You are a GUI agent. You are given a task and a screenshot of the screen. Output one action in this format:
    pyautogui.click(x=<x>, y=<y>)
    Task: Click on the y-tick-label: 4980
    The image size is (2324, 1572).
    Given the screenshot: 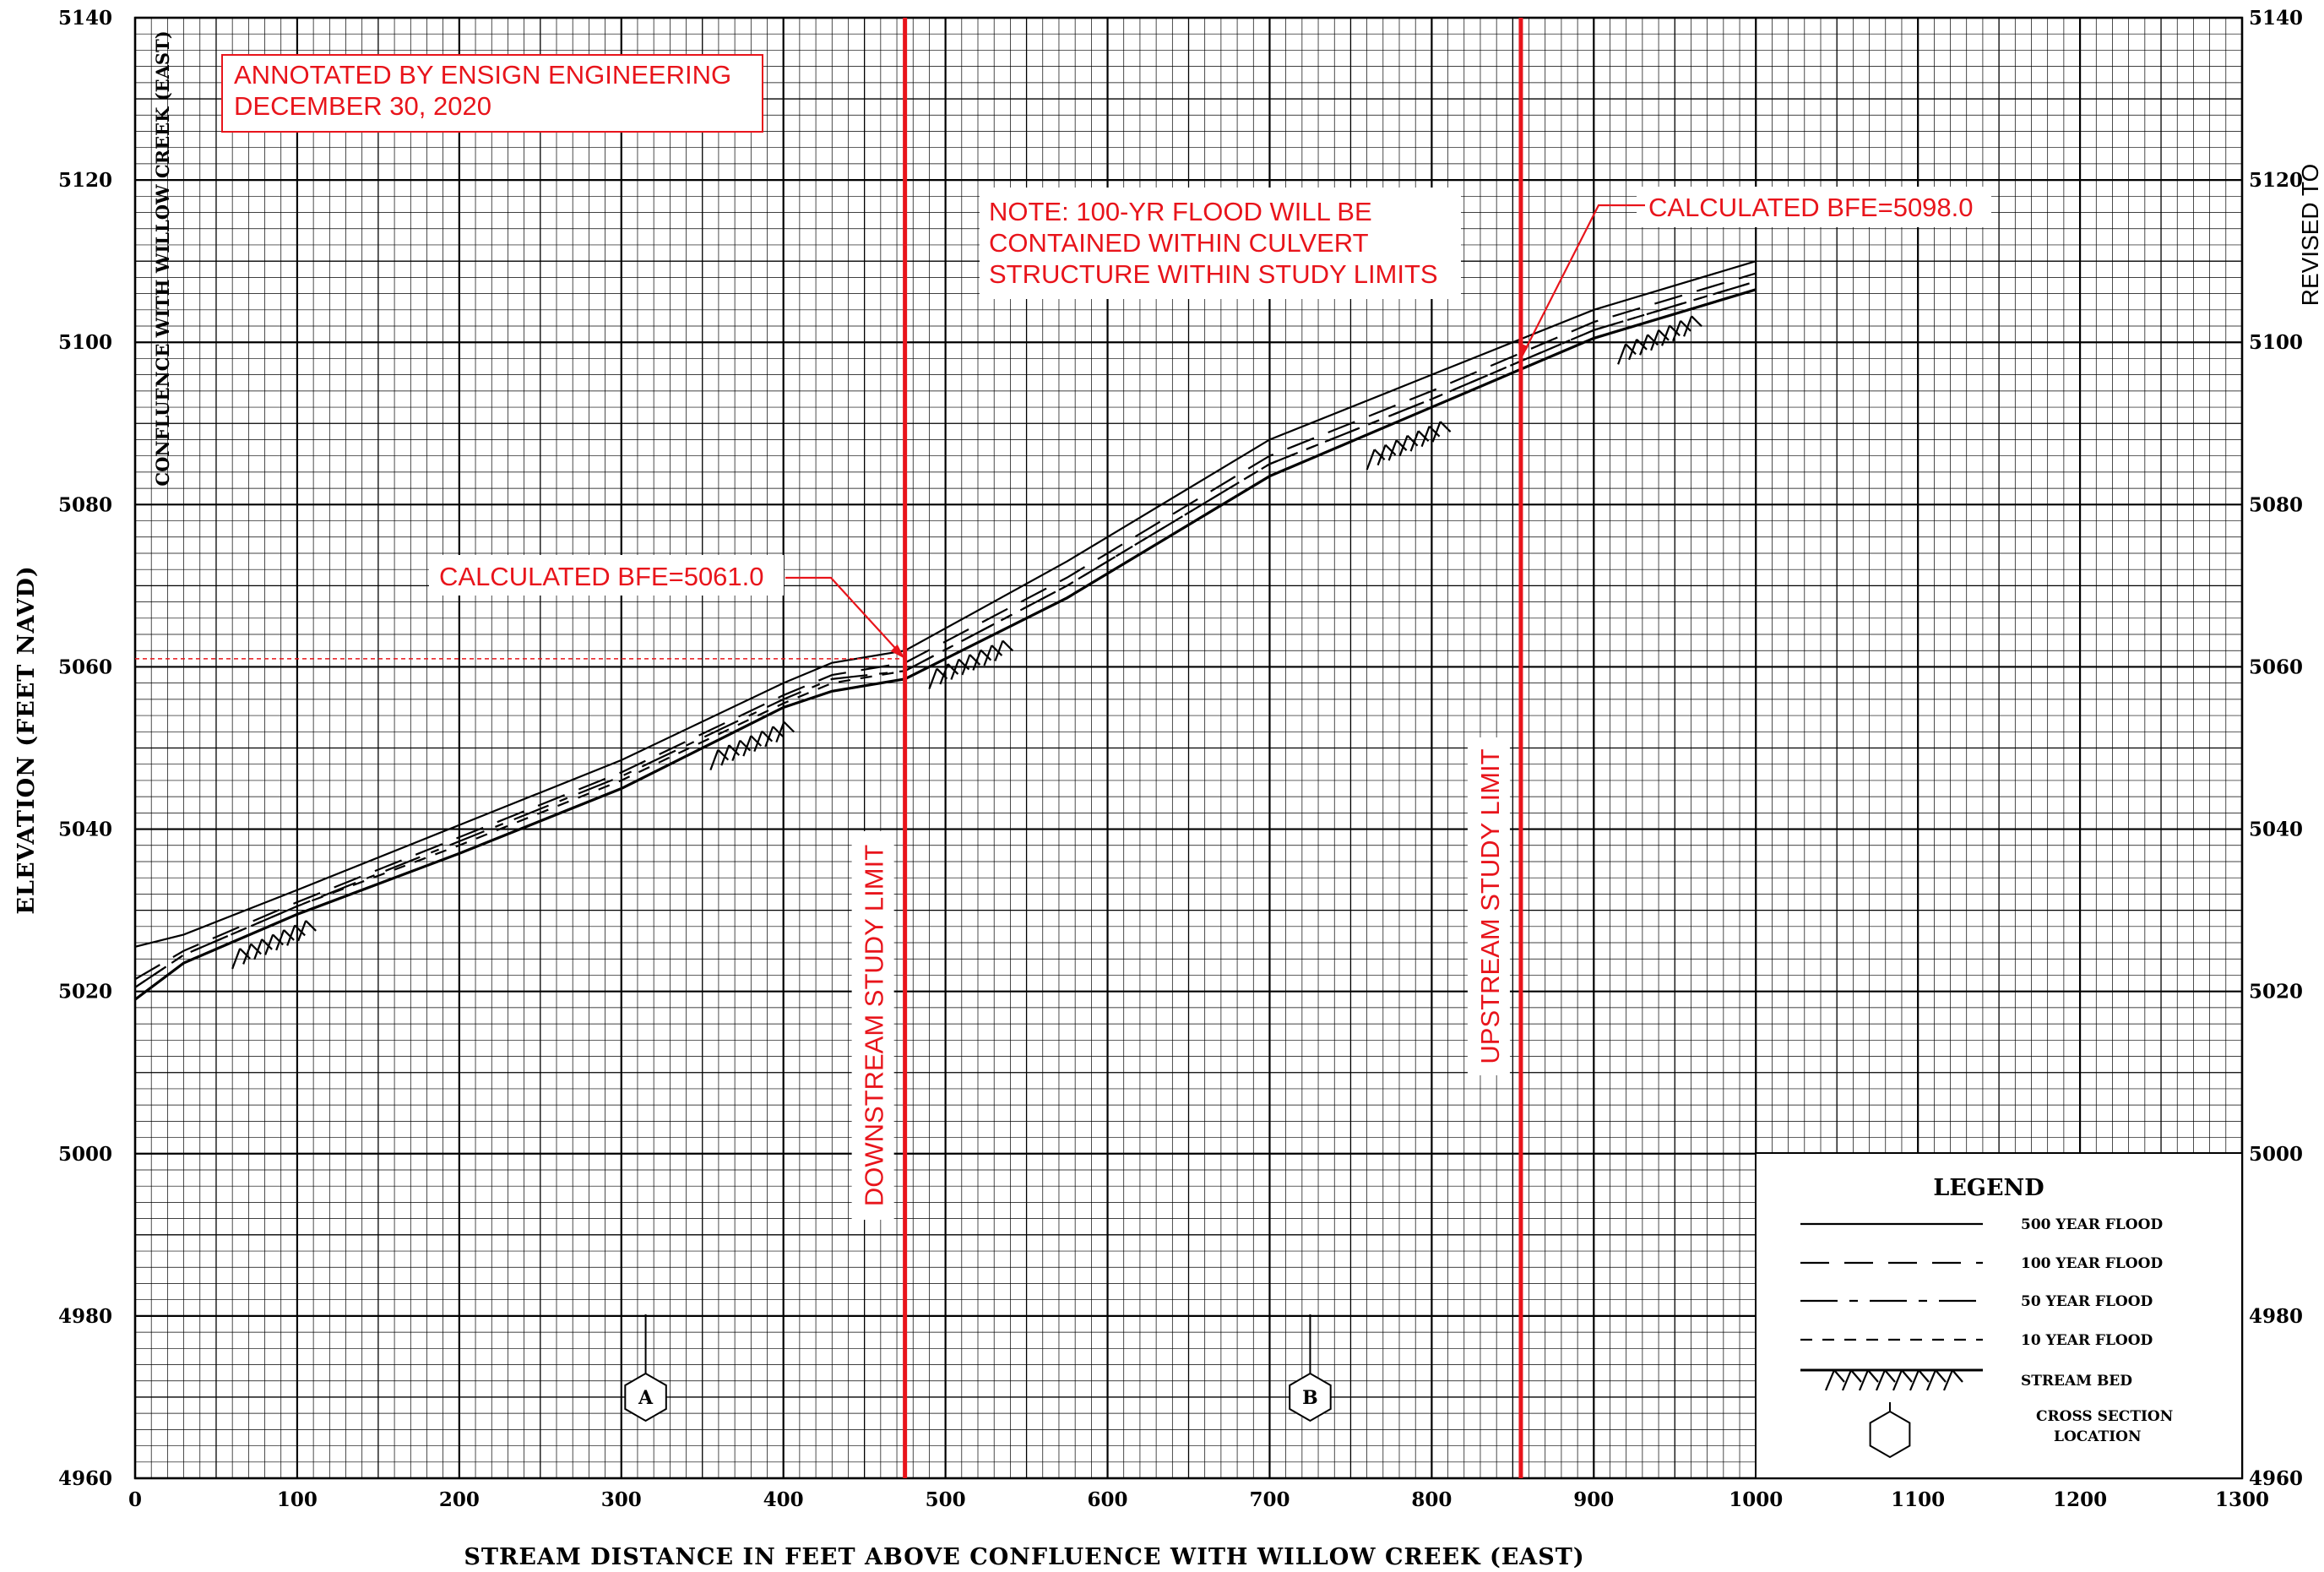 What is the action you would take?
    pyautogui.click(x=85, y=1316)
    